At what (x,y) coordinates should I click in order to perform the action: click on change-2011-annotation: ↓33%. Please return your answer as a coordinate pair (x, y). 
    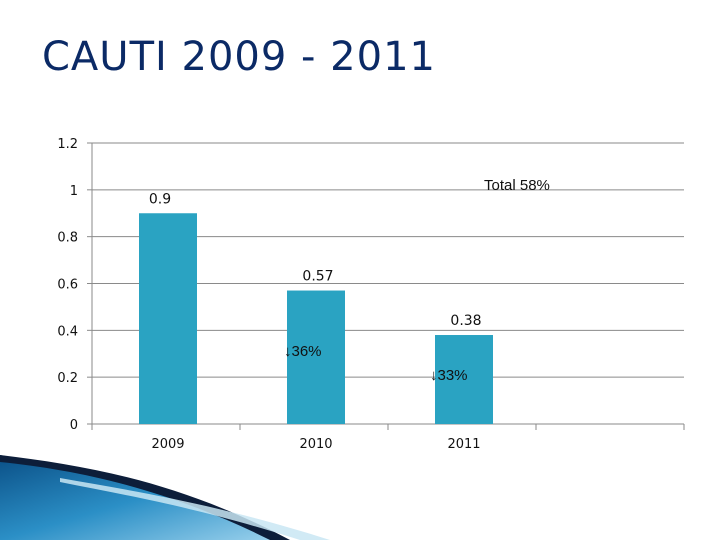
    Looking at the image, I should click on (449, 375).